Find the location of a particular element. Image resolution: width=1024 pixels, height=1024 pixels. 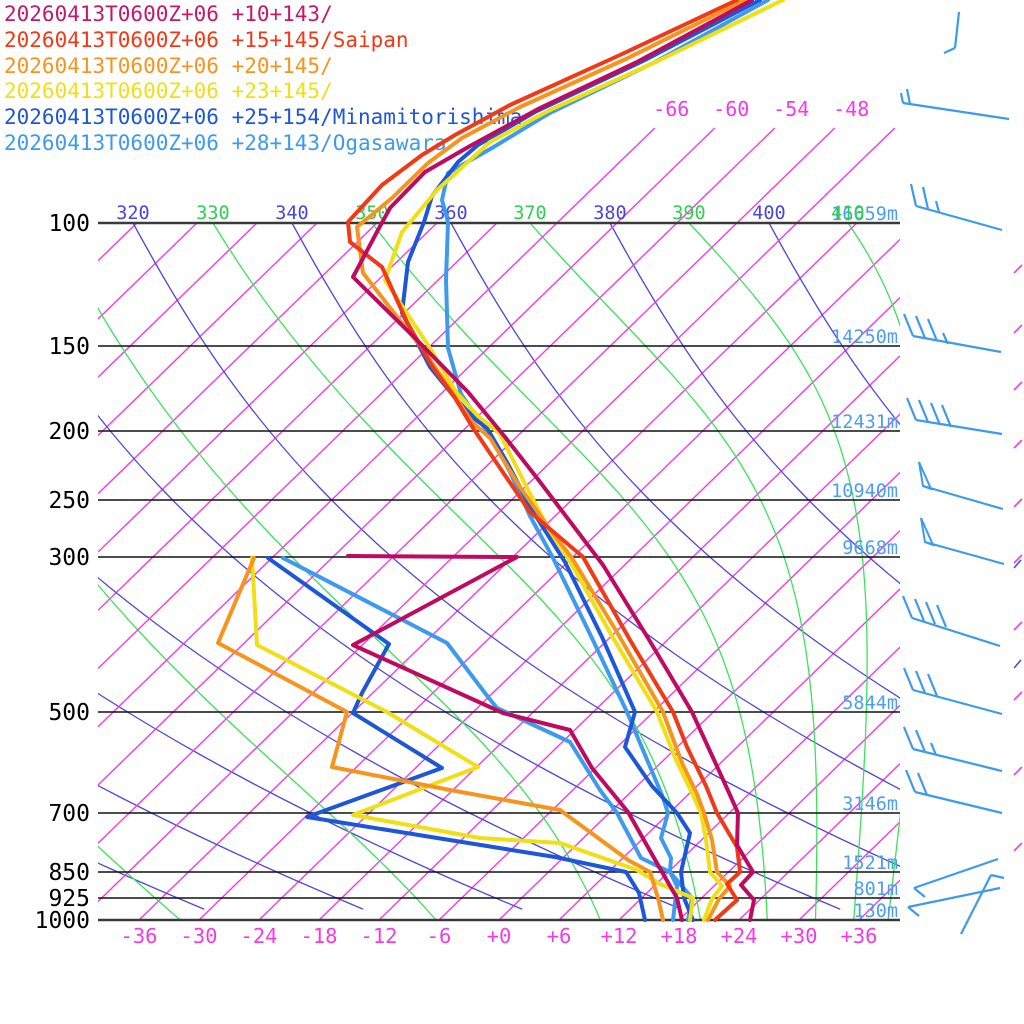

temp-axis-label: -12 is located at coordinates (378, 936).